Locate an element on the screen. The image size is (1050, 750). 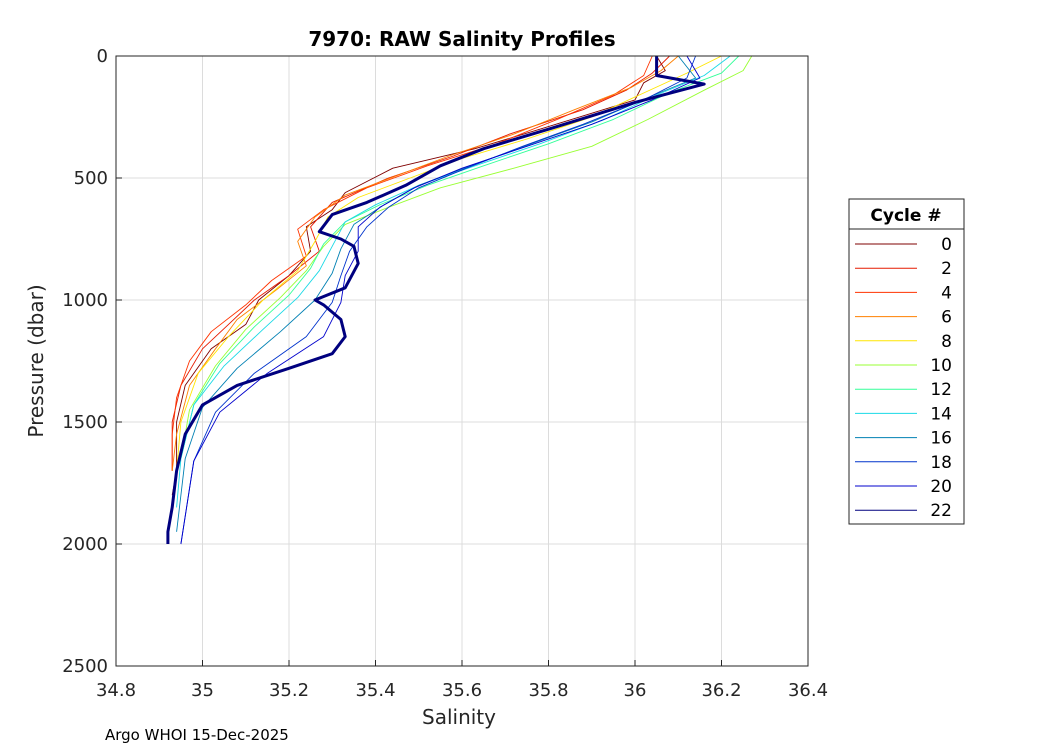
x-tick-label: 36.4 is located at coordinates (808, 690).